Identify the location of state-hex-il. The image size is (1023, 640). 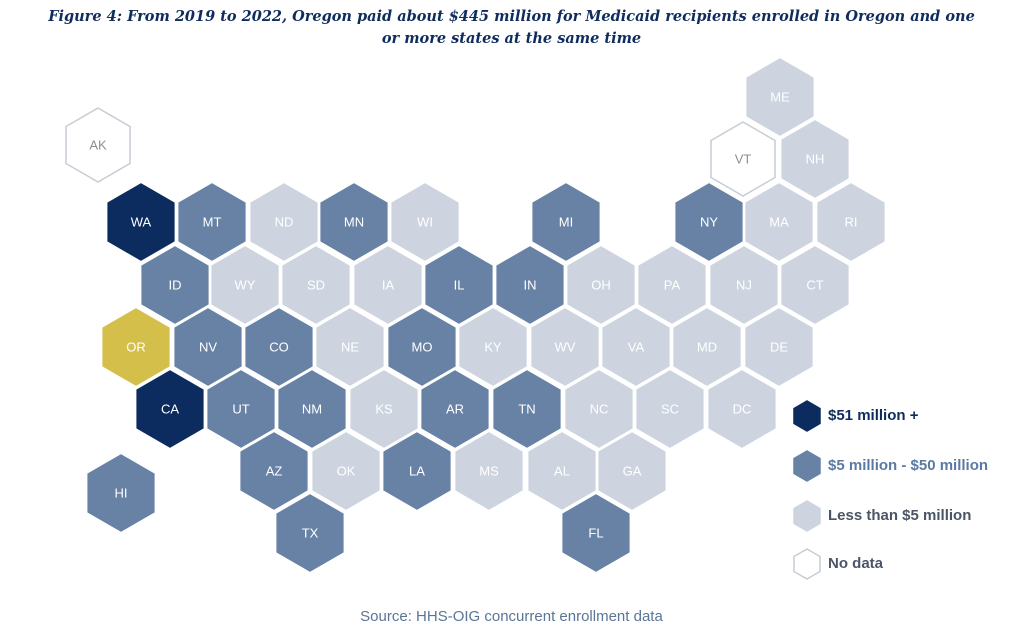
(459, 285).